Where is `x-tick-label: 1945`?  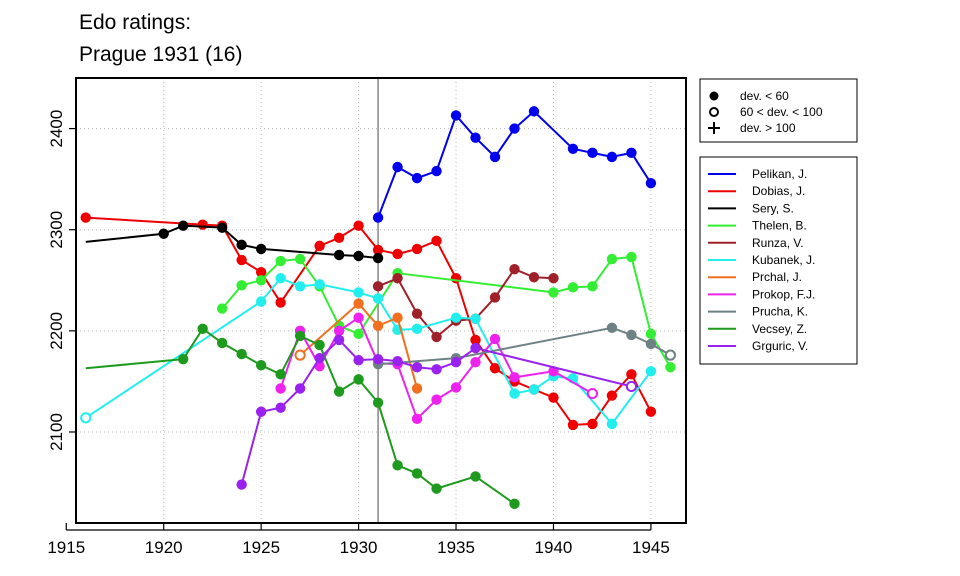 x-tick-label: 1945 is located at coordinates (651, 547).